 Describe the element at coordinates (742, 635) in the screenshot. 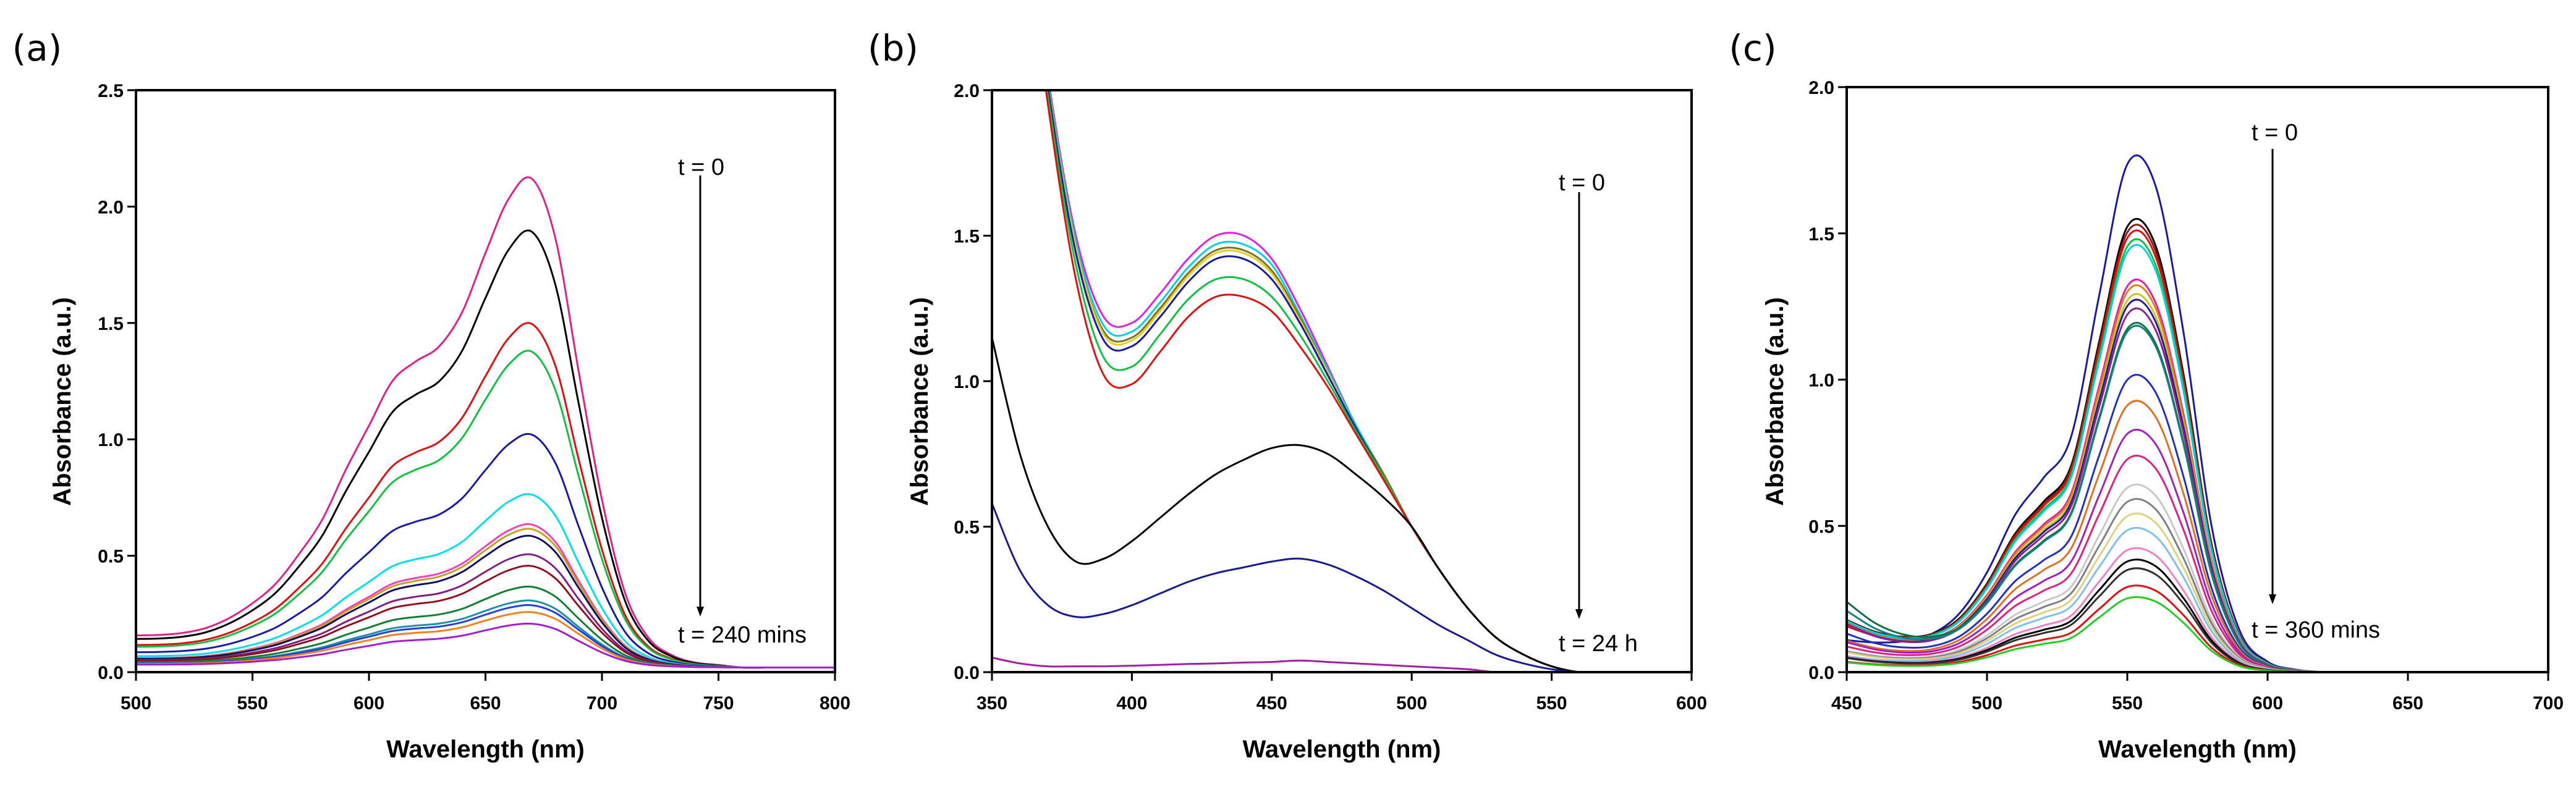

I see `annotation-end: t = 240 mins` at that location.